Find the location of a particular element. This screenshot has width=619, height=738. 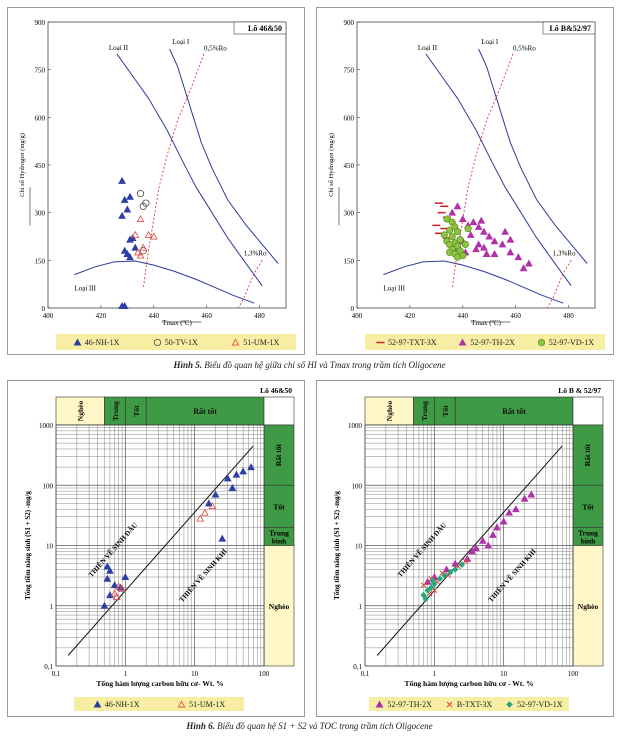

top-band-label: Tốt is located at coordinates (445, 411).